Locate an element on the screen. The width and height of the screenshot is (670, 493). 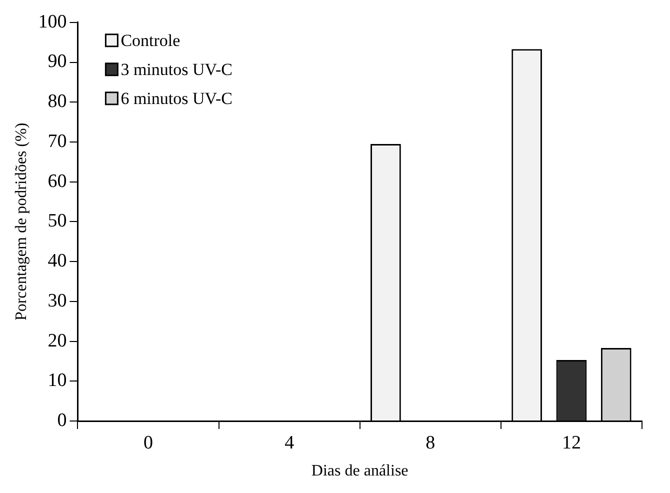
y-tick-label: 30 is located at coordinates (57, 301).